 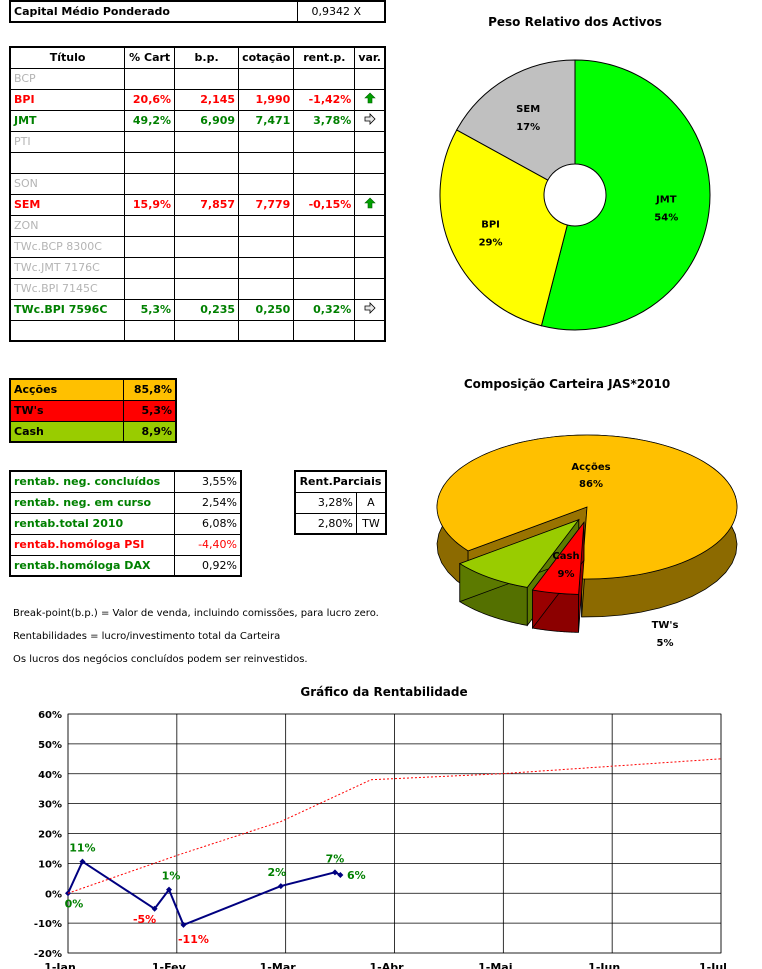 I want to click on y-tick-label: -10%, so click(x=48, y=924).